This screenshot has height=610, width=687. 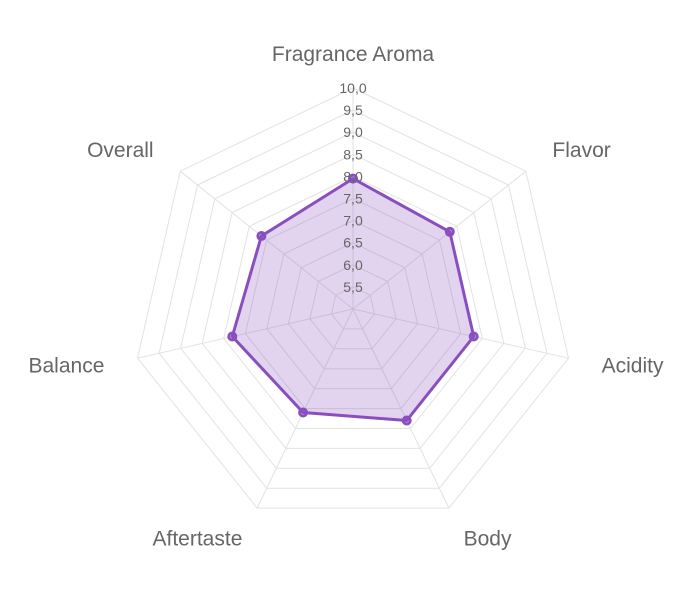 I want to click on axis-label-overall: Overall, so click(x=120, y=150).